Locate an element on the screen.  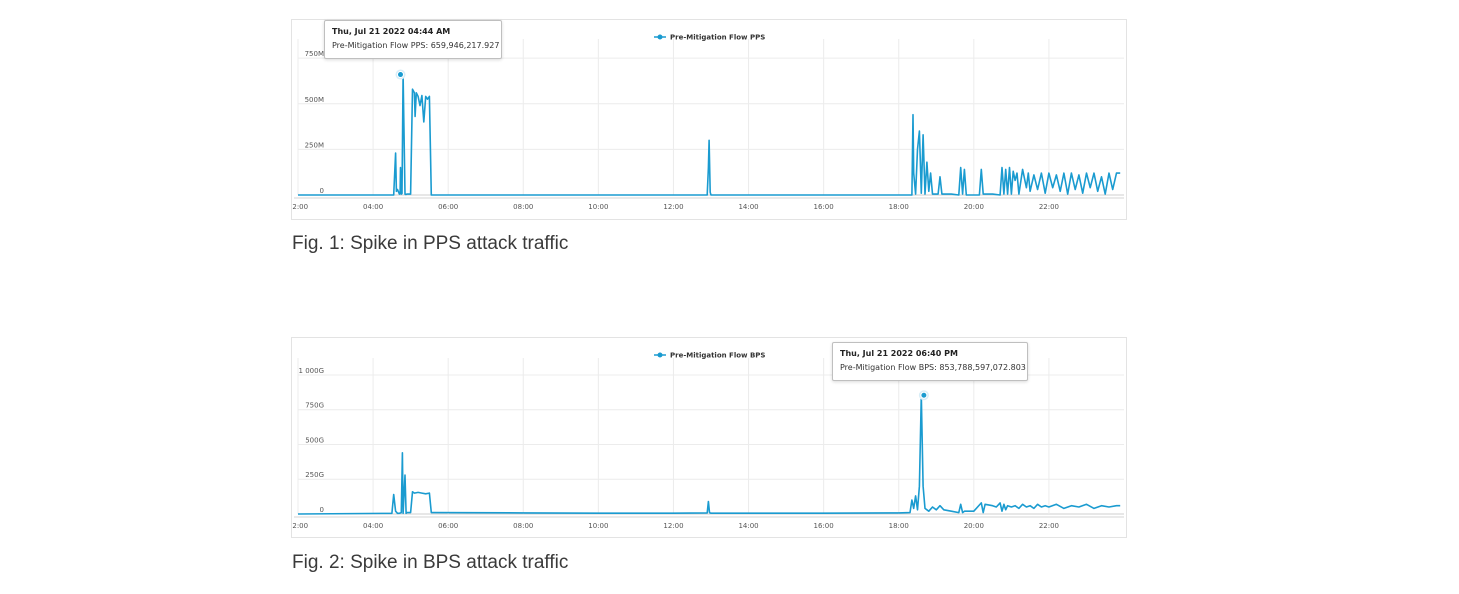
pps-series-line is located at coordinates (709, 134).